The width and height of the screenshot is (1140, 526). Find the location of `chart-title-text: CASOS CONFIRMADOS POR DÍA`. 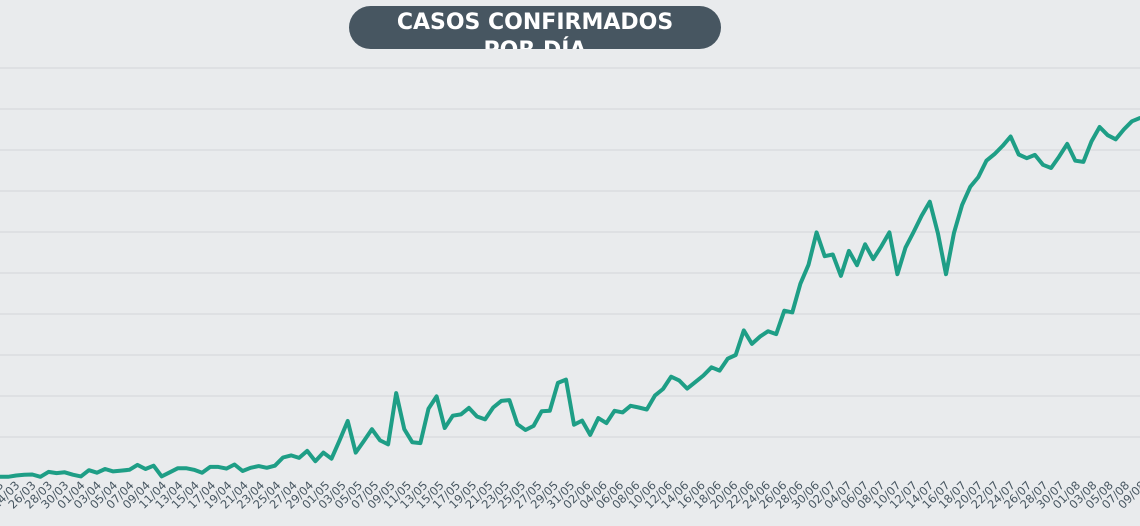

chart-title-text: CASOS CONFIRMADOS POR DÍA is located at coordinates (535, 29).